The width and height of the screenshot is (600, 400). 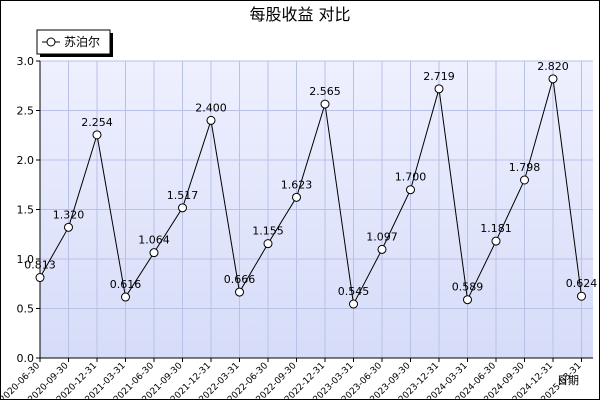 What do you see at coordinates (354, 291) in the screenshot?
I see `data-label: 0.545` at bounding box center [354, 291].